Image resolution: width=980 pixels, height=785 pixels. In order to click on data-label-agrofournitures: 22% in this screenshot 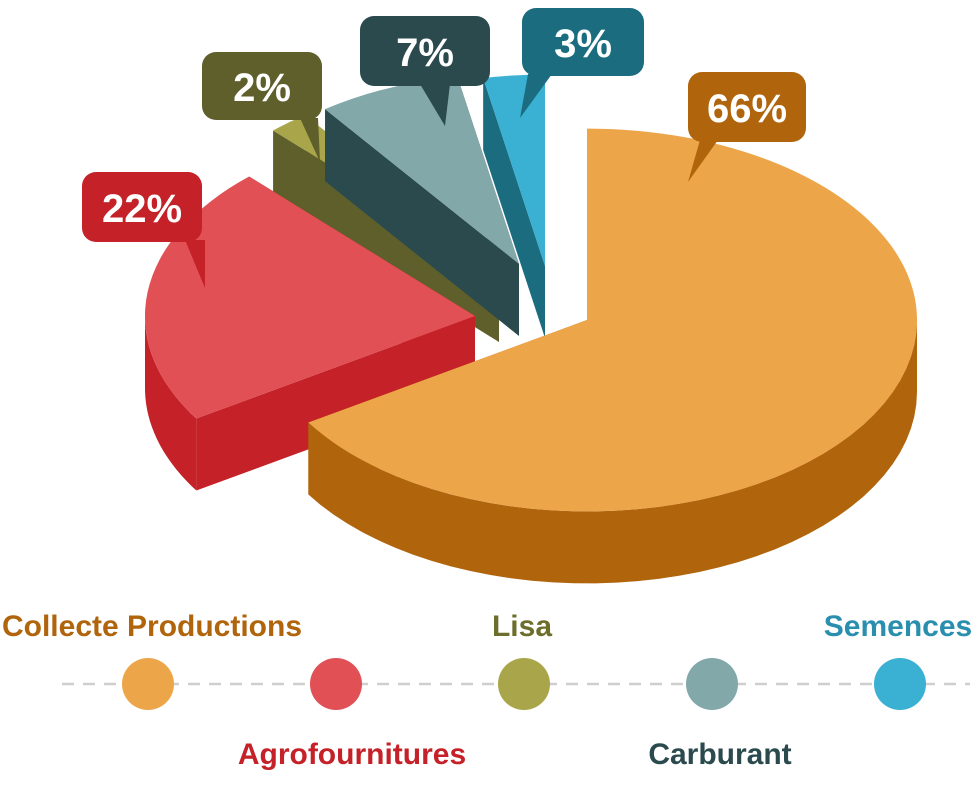, I will do `click(142, 209)`.